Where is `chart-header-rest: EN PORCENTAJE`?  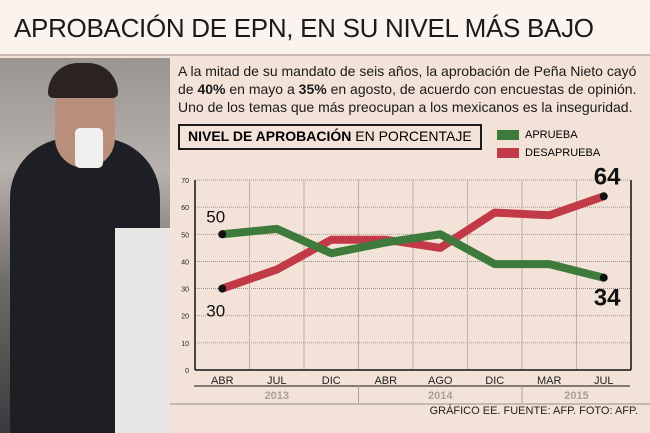
chart-header-rest: EN PORCENTAJE is located at coordinates (411, 136).